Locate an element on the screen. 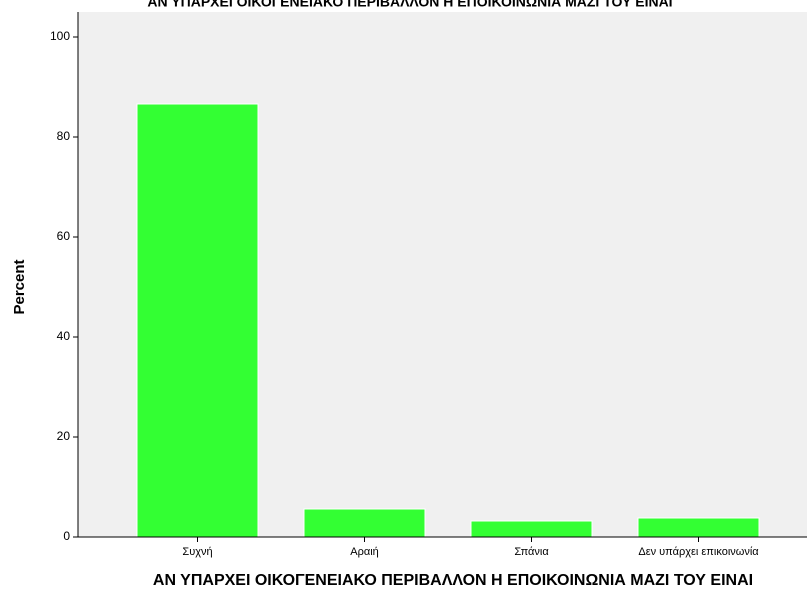  y-tick-label: 100 is located at coordinates (60, 36).